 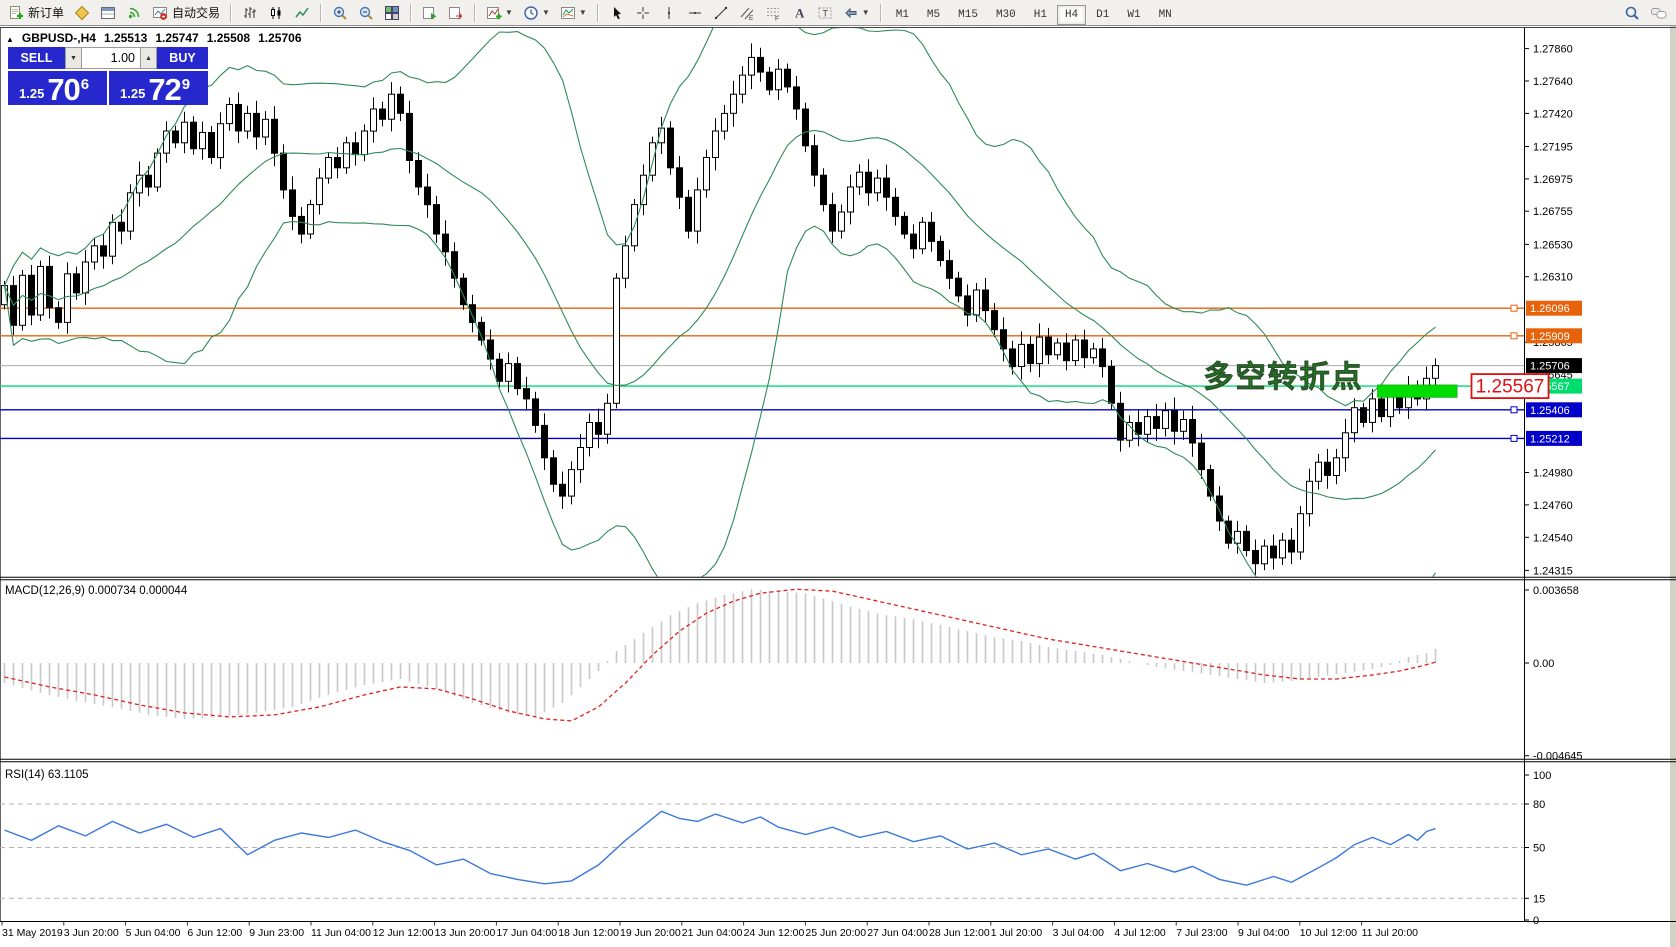 I want to click on tile-windows-button, so click(x=392, y=13).